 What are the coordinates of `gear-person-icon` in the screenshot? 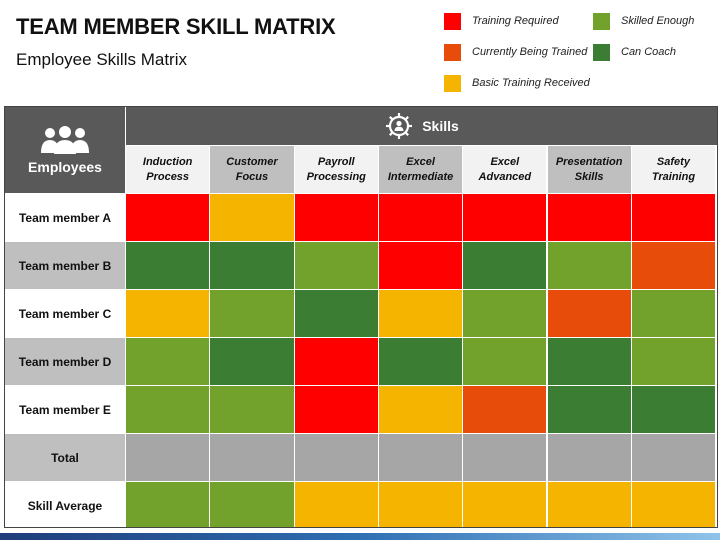 It's located at (399, 126).